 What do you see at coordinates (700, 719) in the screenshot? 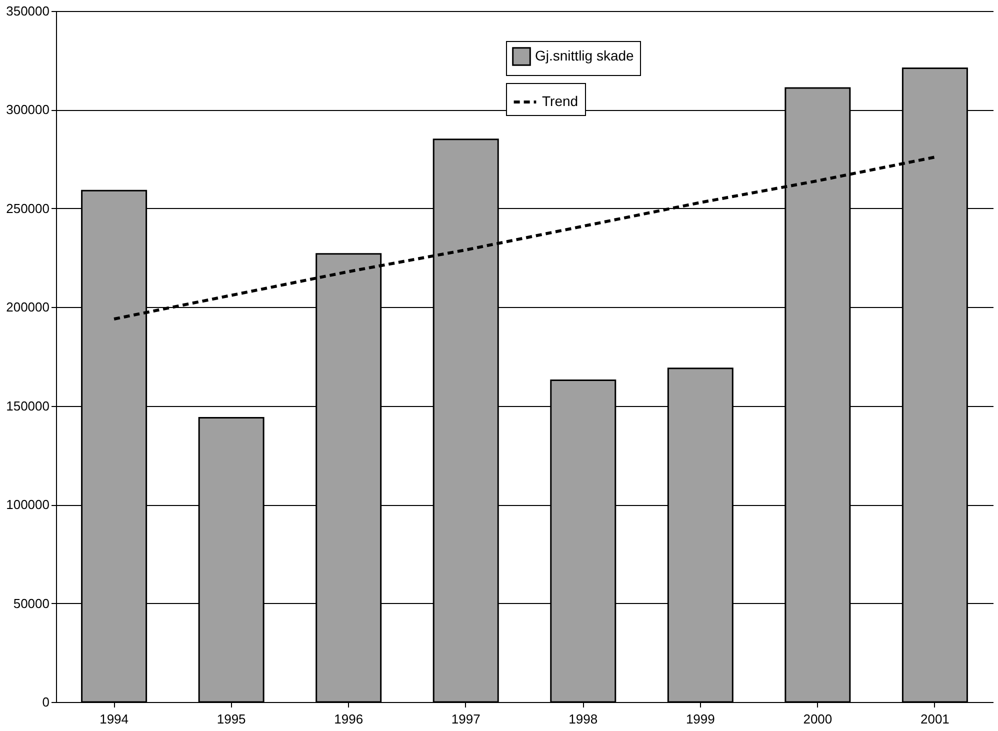
I see `x-tick-label: 1999` at bounding box center [700, 719].